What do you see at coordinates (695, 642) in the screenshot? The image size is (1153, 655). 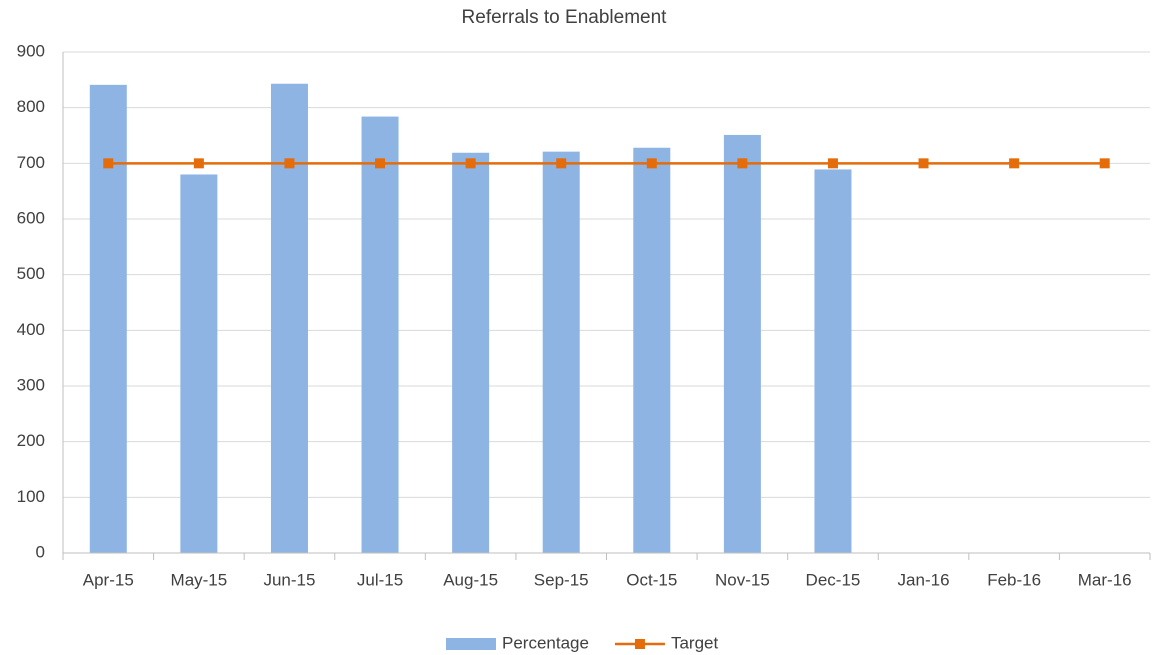 I see `legend-label: Target` at bounding box center [695, 642].